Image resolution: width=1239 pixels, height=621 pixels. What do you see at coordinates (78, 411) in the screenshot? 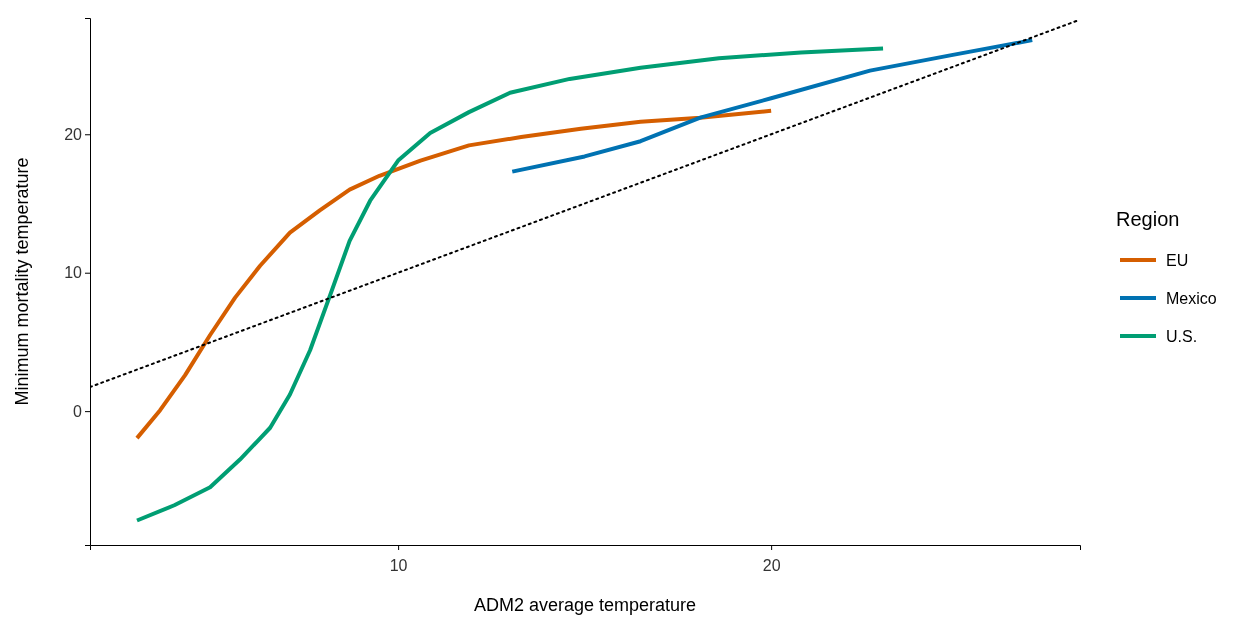
I see `y-tick-label: 0` at bounding box center [78, 411].